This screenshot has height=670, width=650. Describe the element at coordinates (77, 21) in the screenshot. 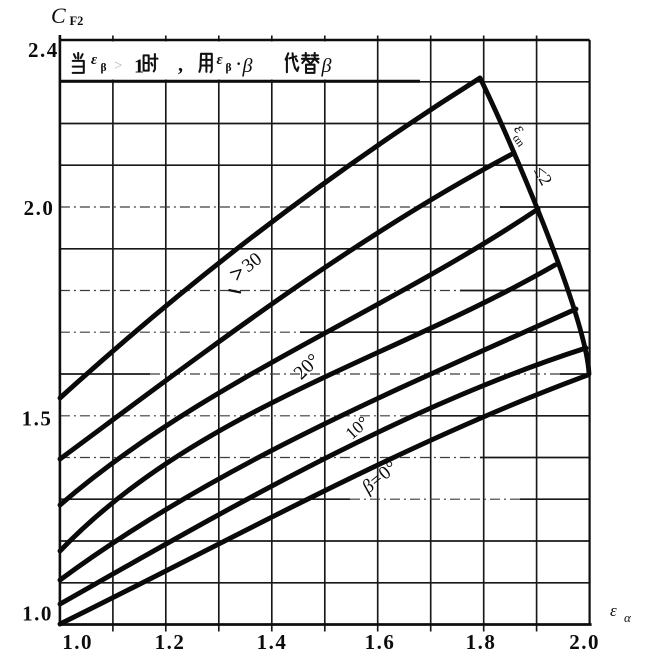

I see `svg-text: F2` at that location.